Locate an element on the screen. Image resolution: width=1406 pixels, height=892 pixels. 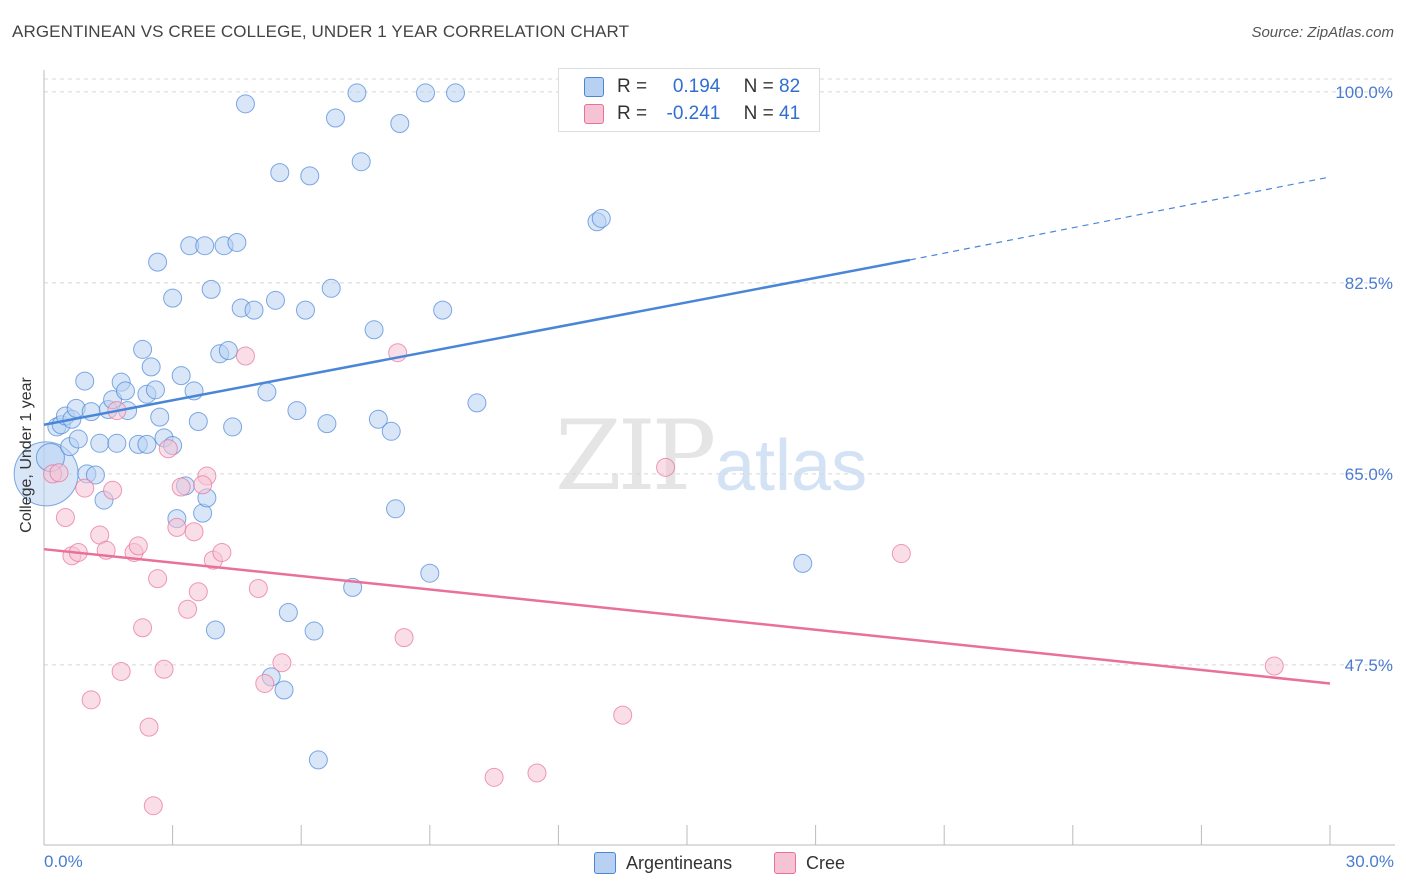
source-label: Source: ZipAtlas.com is located at coordinates (1322, 32).